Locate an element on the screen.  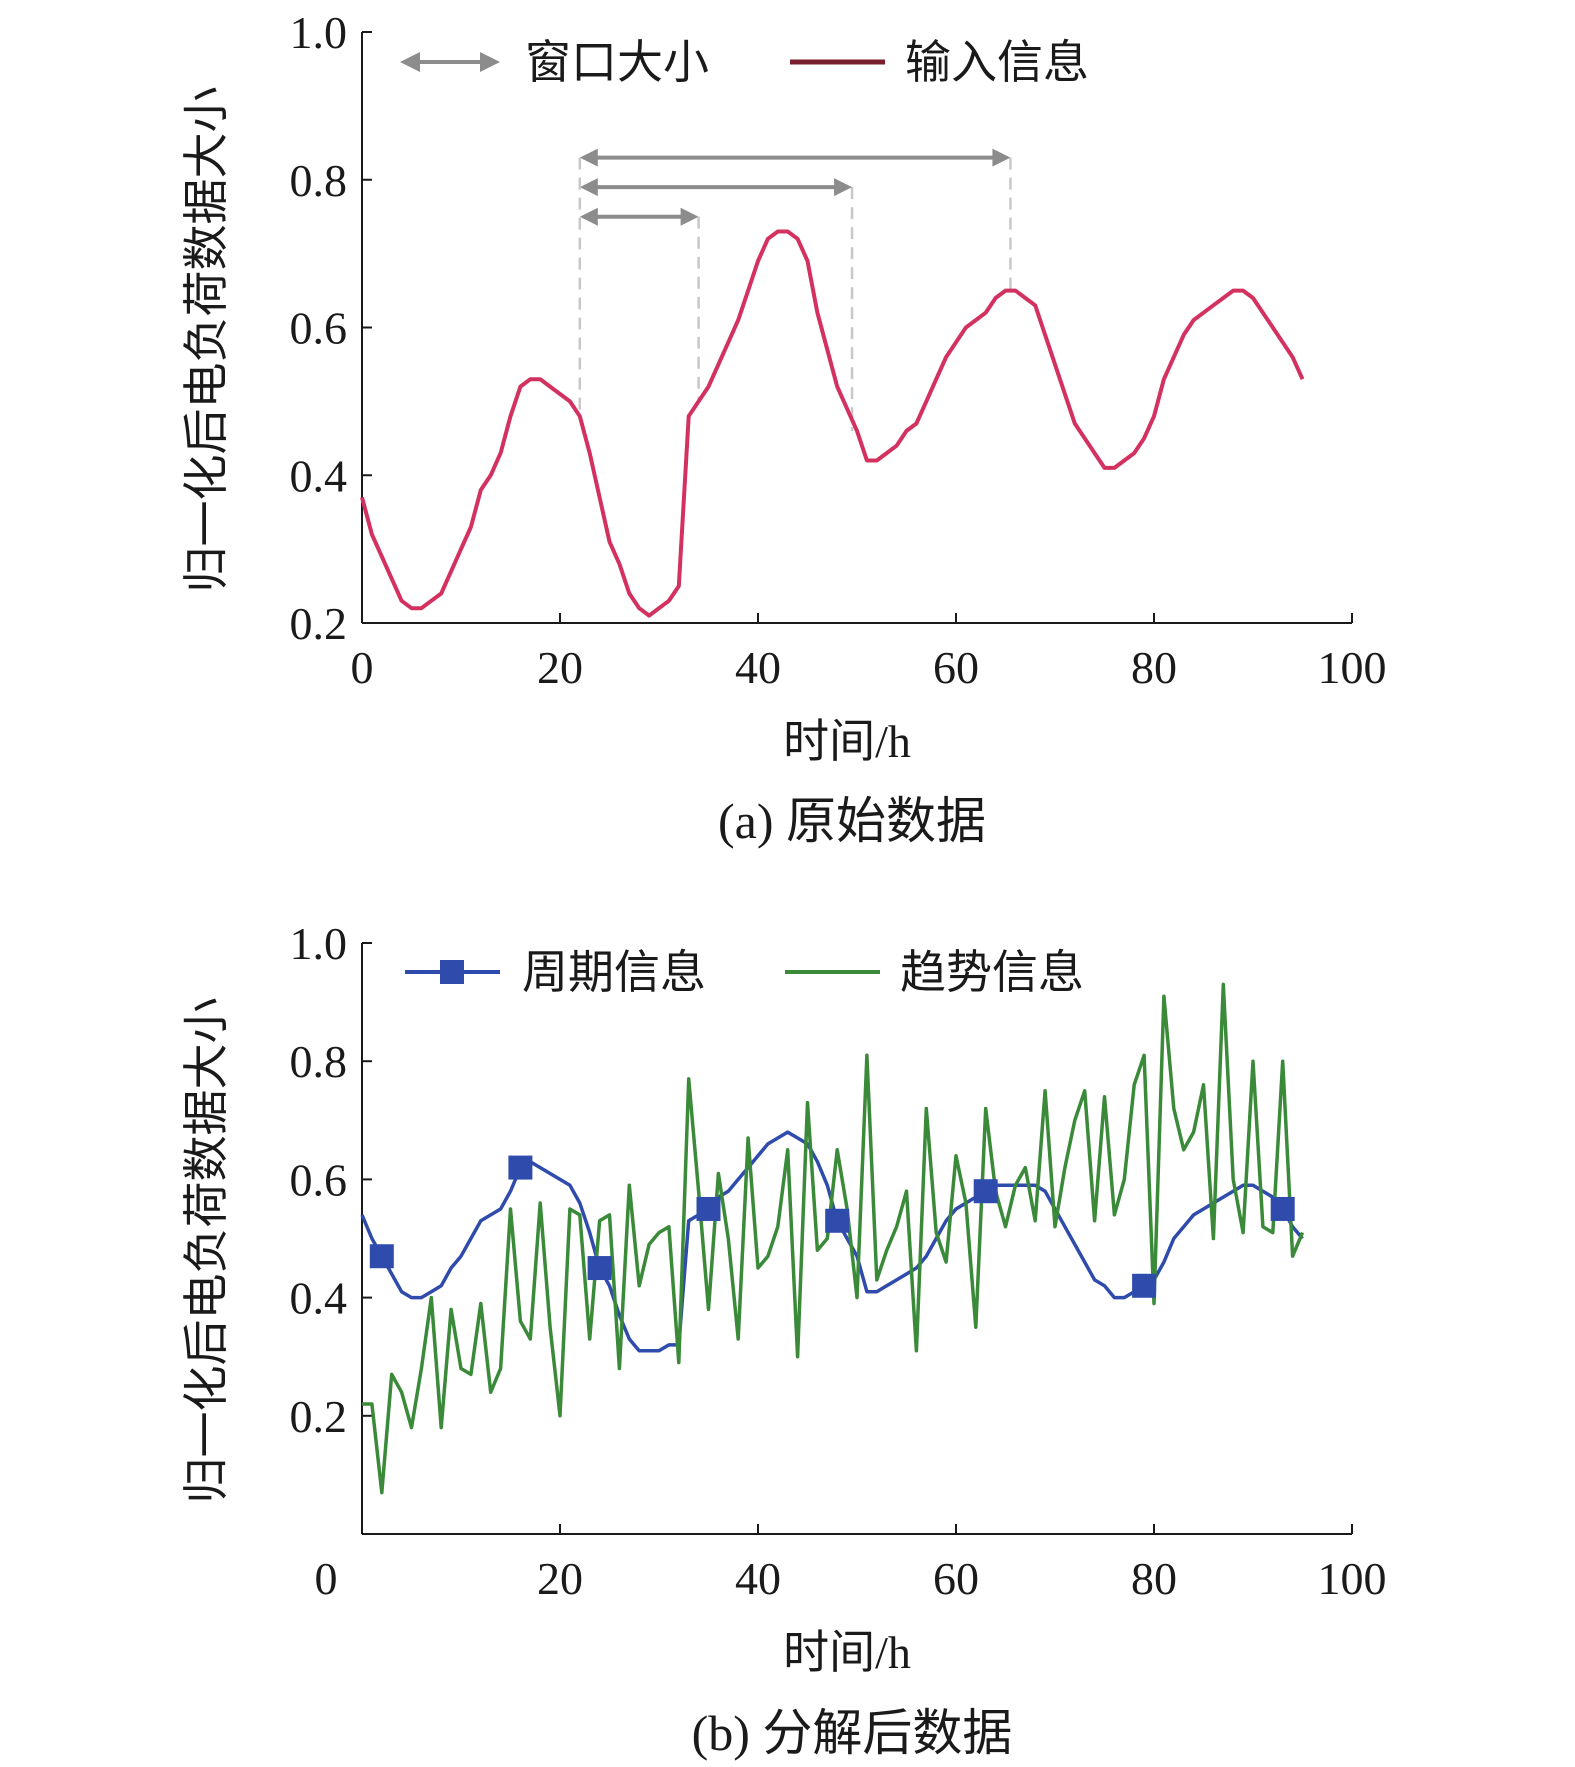
legend-marker-period is located at coordinates (452, 972).